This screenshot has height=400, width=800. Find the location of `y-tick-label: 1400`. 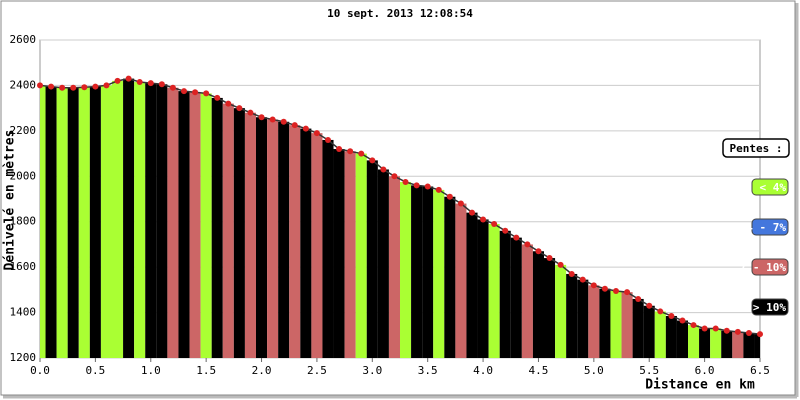

y-tick-label: 1400 is located at coordinates (23, 312).